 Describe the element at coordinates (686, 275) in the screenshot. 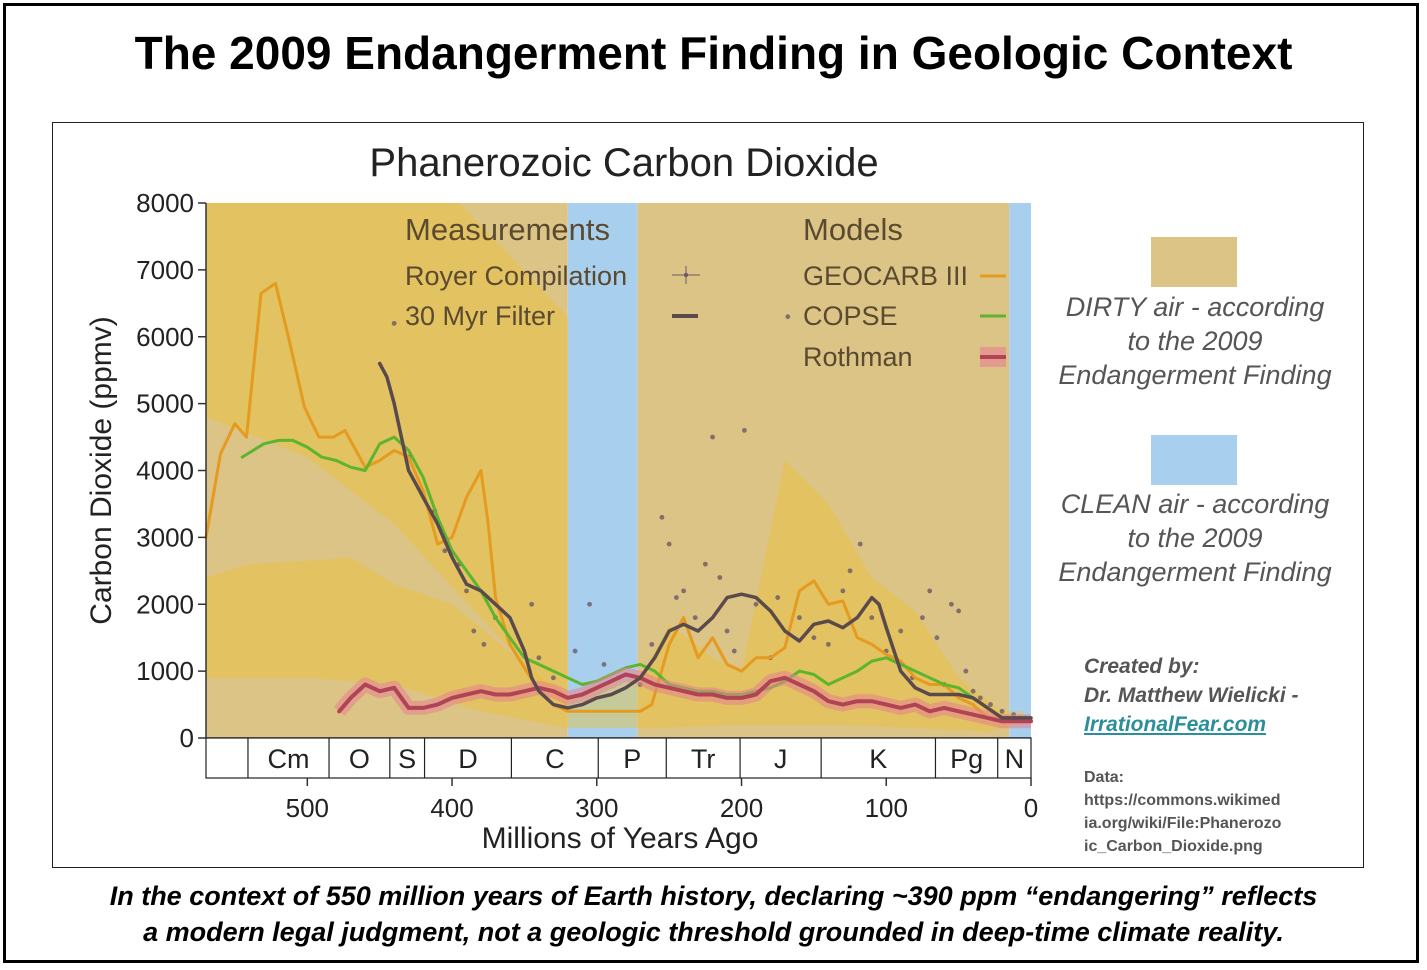

I see `legend-royer-key-dot` at that location.